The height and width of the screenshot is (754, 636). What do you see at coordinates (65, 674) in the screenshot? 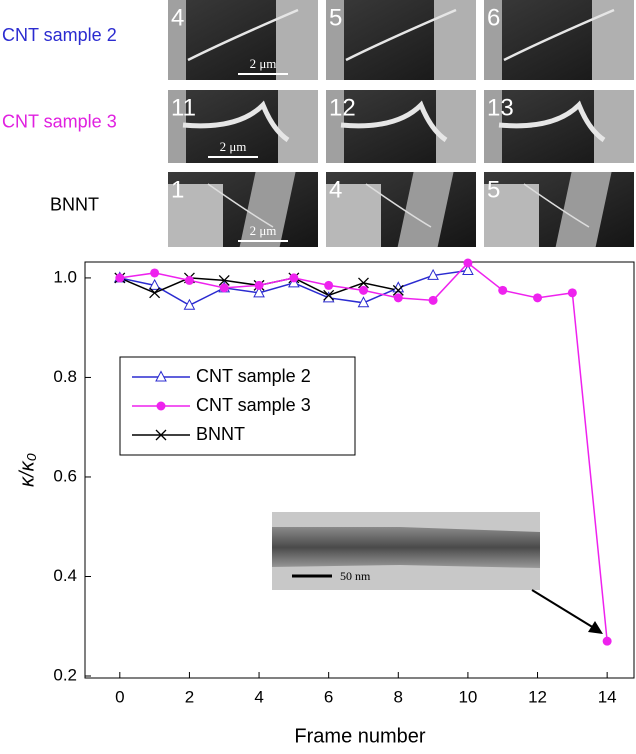
I see `y-tick-label: 0.2` at bounding box center [65, 674].